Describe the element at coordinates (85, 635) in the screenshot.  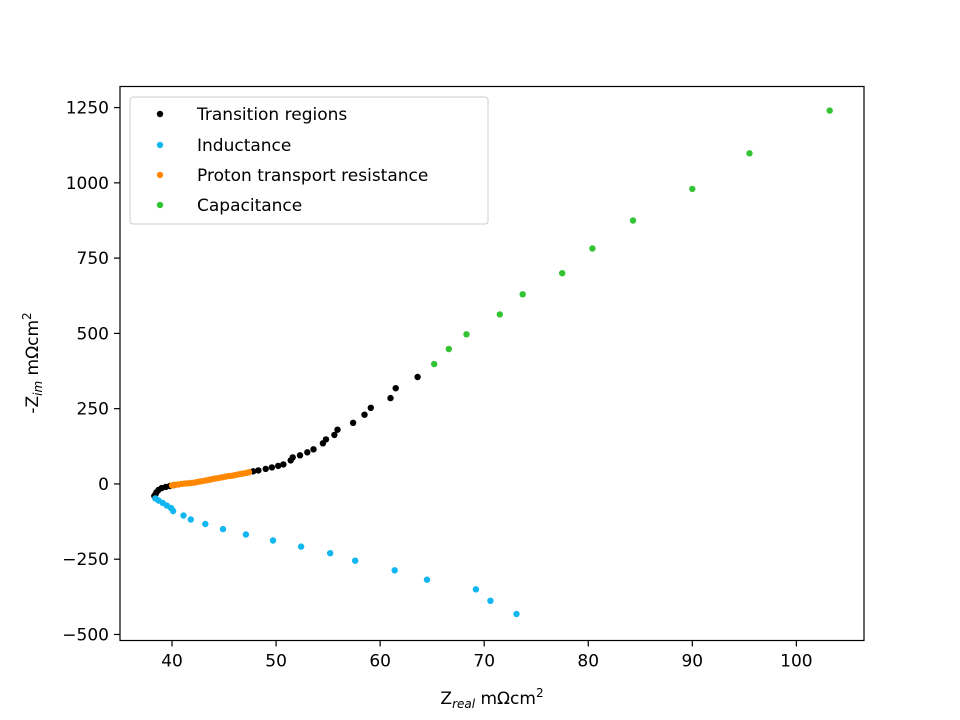
I see `y-tick-label--500: −500` at that location.